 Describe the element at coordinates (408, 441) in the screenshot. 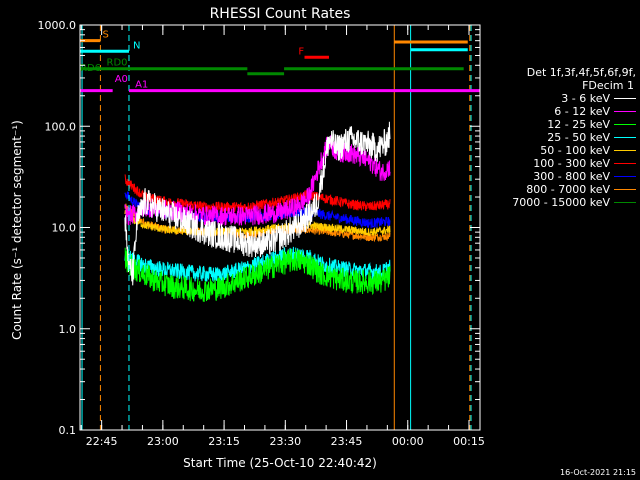

I see `x-tick-label: 00:00` at that location.